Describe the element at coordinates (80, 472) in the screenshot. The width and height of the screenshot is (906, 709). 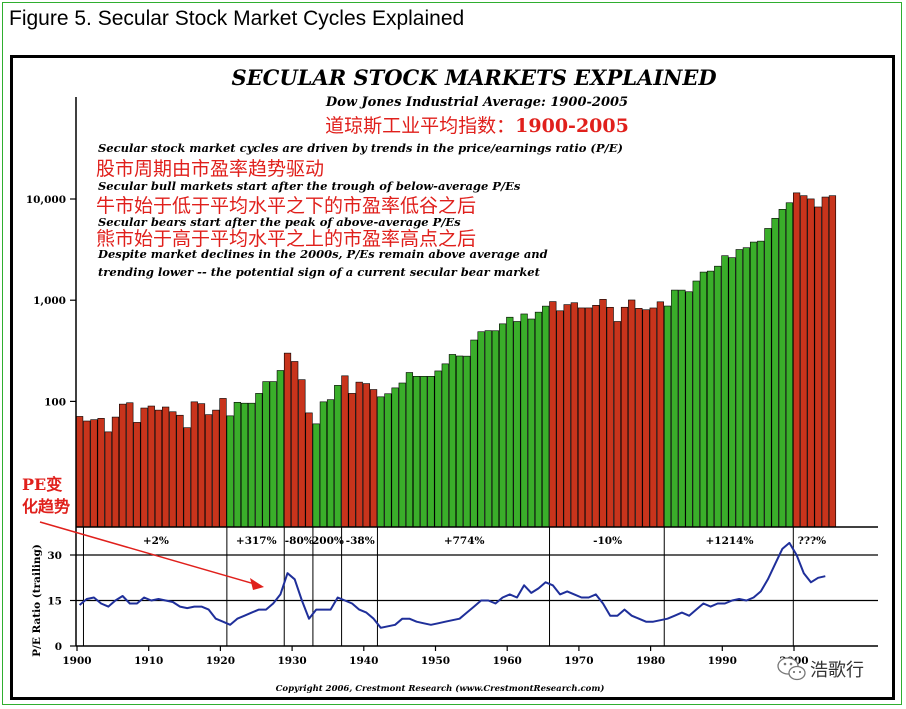
I see `dow-bar-1900` at that location.